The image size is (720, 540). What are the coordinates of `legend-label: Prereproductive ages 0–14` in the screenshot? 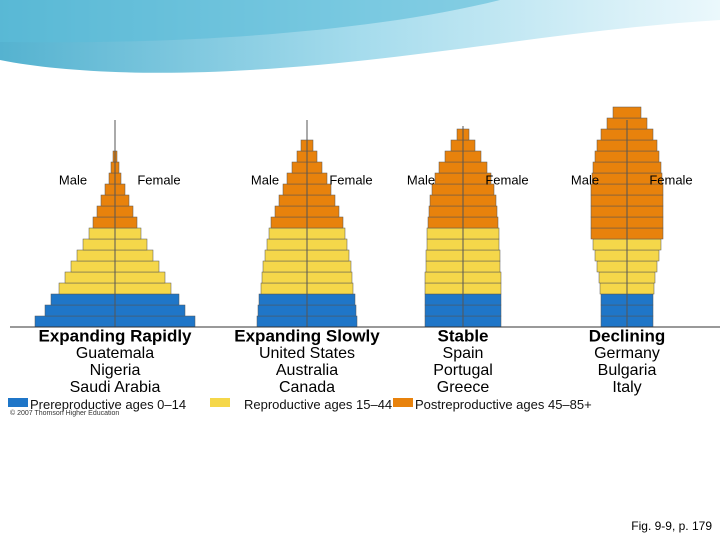 It's located at (108, 404).